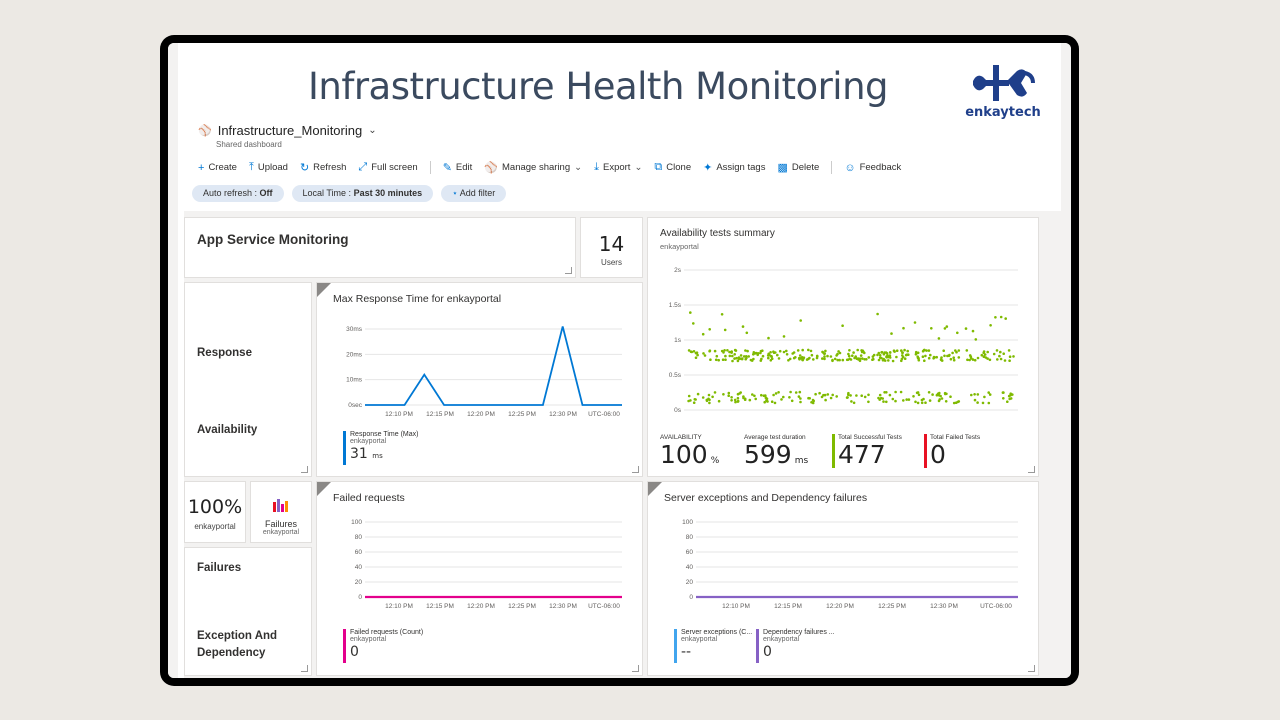 This screenshot has height=720, width=1280. I want to click on users-tile: 14 Users, so click(611, 247).